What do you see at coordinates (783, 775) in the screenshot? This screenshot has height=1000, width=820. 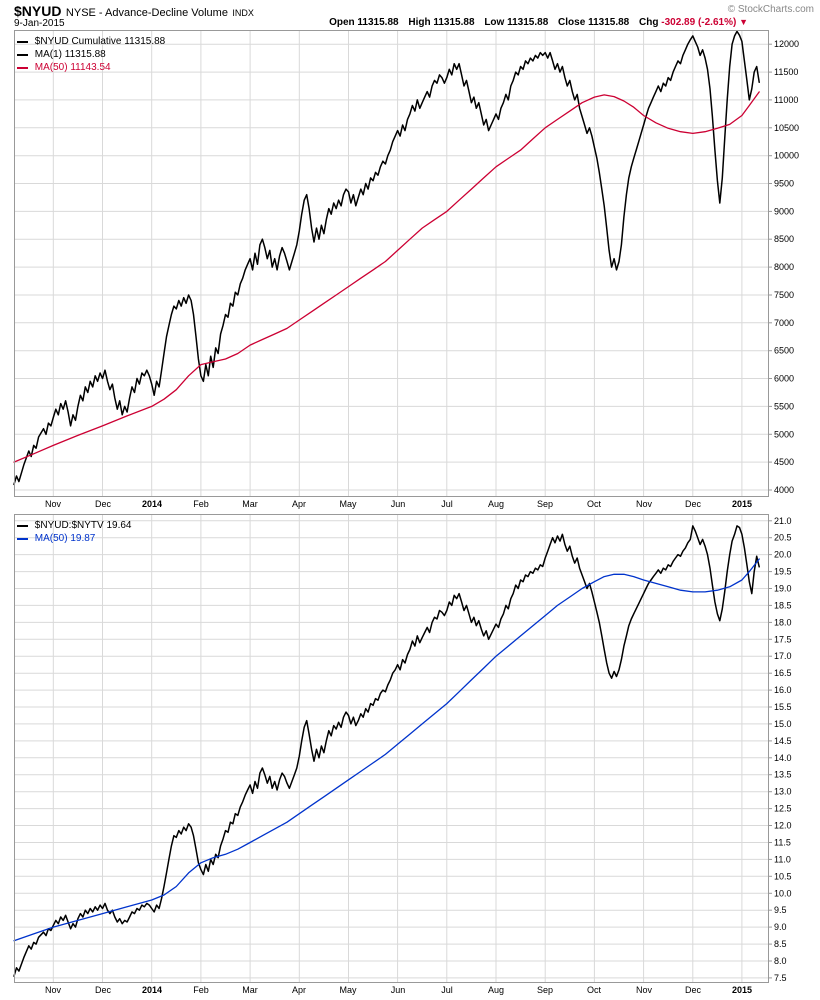 I see `y-axis-tick-label: 13.5` at bounding box center [783, 775].